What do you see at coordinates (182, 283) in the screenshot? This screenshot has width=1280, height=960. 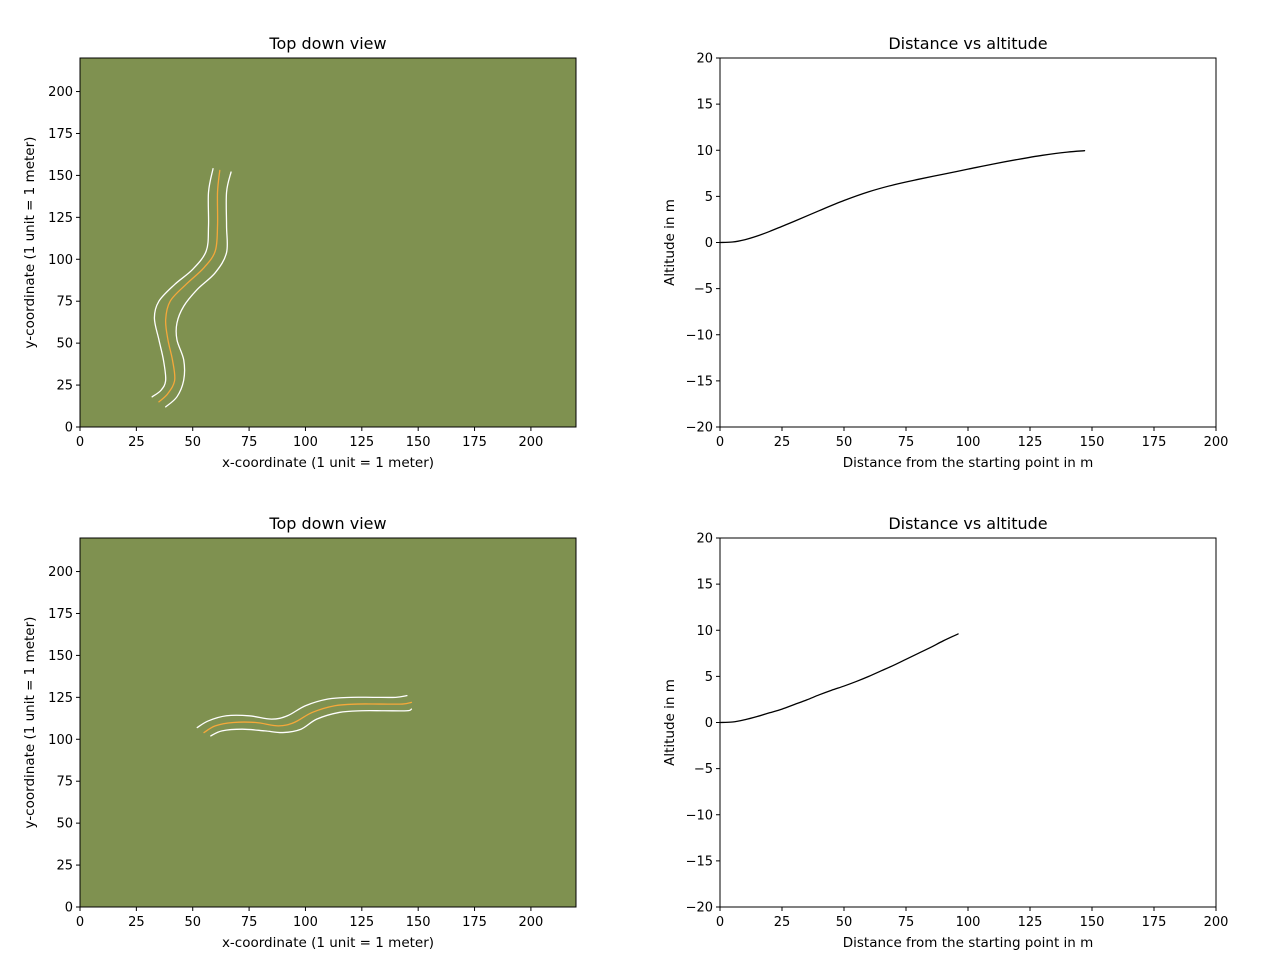 I see `series-line-left-edge` at bounding box center [182, 283].